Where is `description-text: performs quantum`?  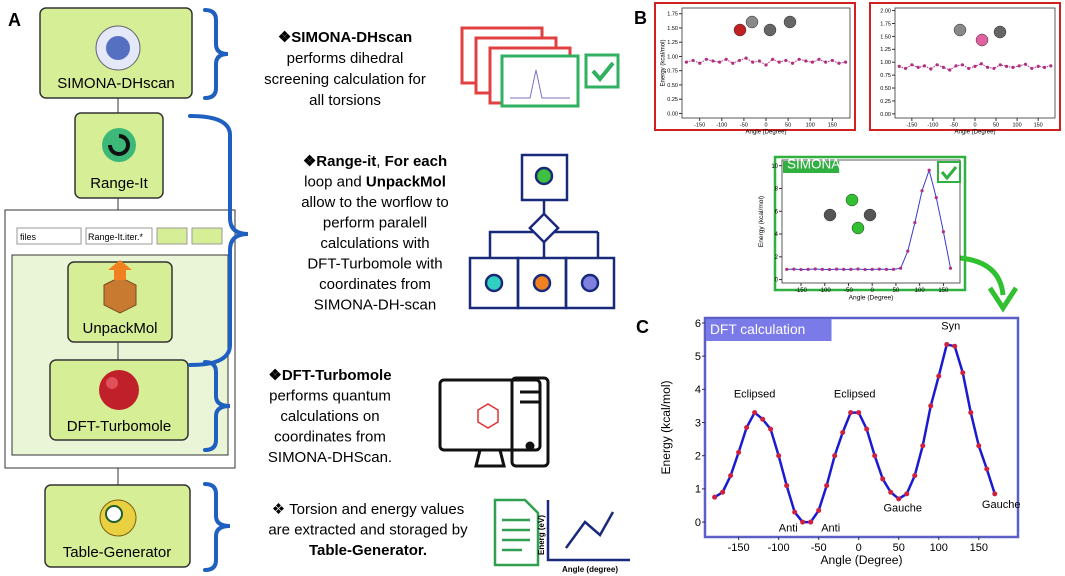
description-text: performs quantum is located at coordinates (330, 396).